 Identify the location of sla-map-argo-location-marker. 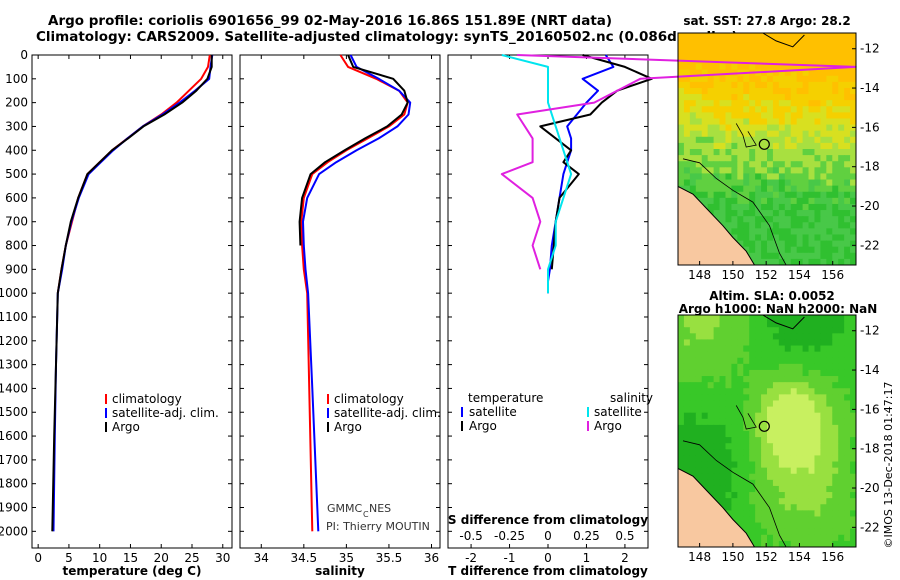
(764, 426).